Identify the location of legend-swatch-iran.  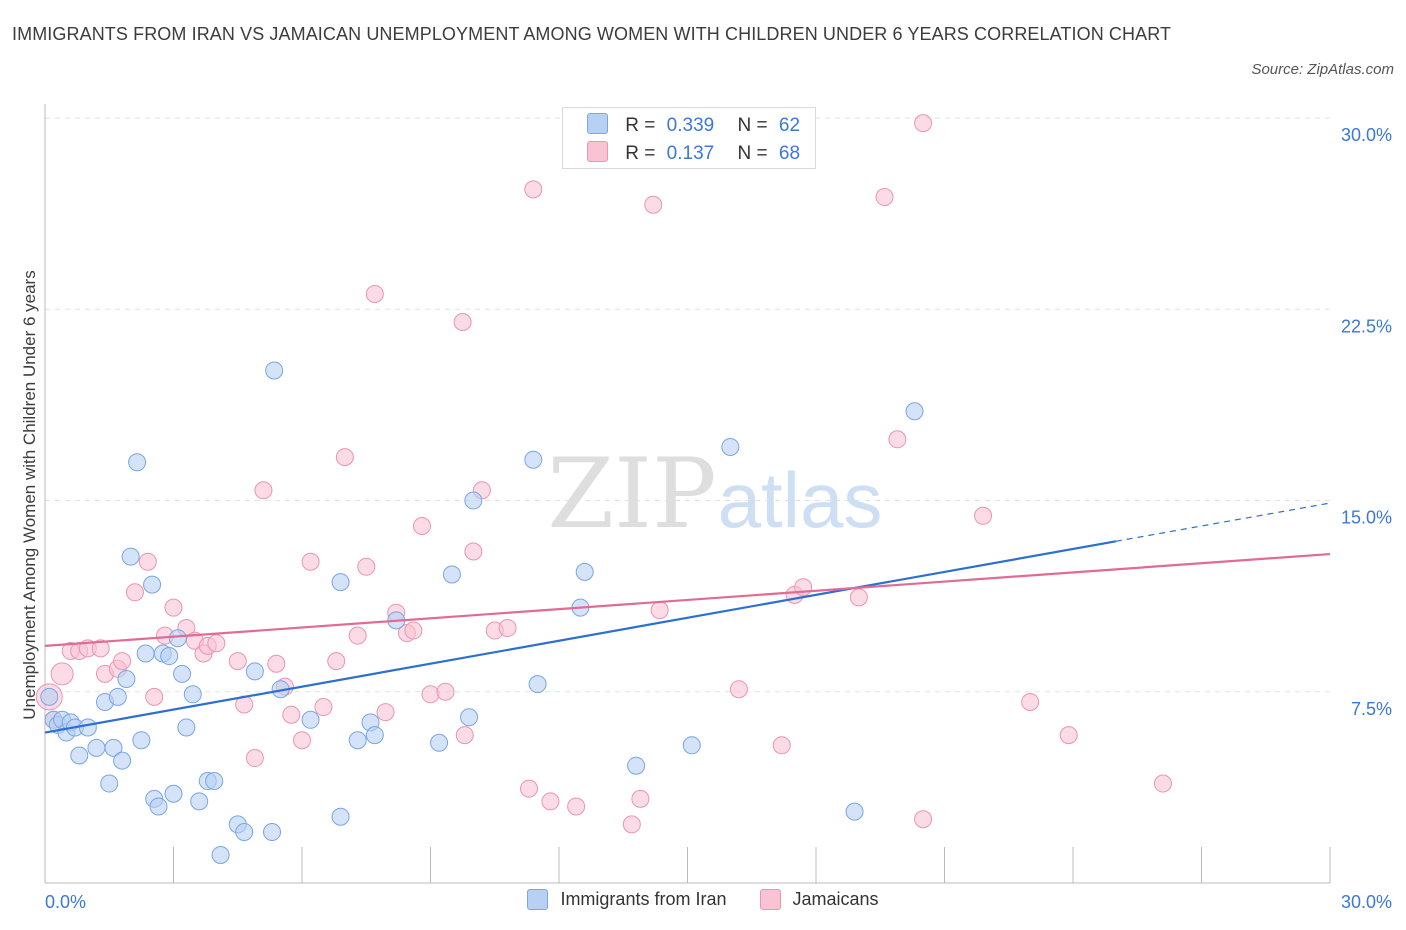
(597, 123).